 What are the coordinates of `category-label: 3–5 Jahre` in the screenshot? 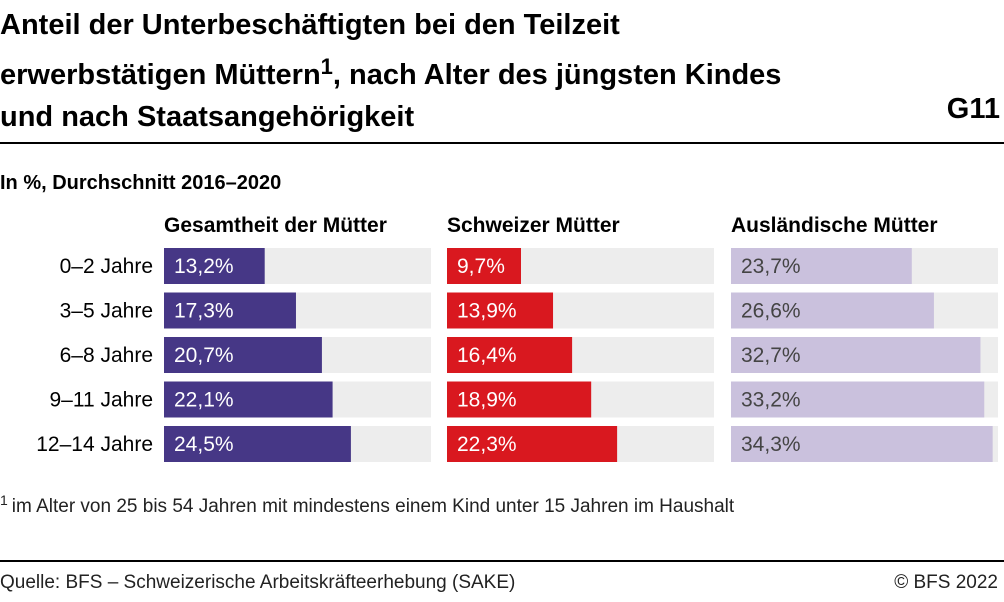 It's located at (106, 311).